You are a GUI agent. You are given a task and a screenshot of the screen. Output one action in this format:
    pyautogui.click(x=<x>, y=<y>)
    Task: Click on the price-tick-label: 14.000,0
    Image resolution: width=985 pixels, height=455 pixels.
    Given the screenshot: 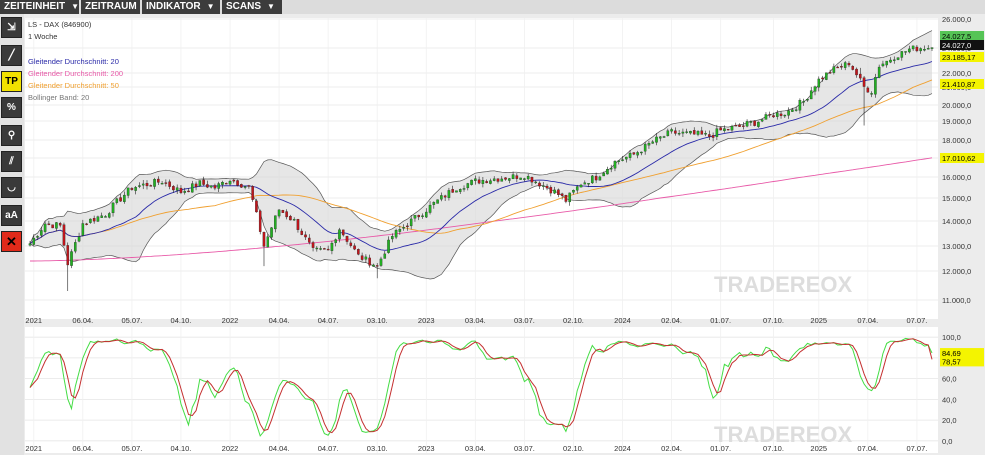 What is the action you would take?
    pyautogui.click(x=956, y=221)
    